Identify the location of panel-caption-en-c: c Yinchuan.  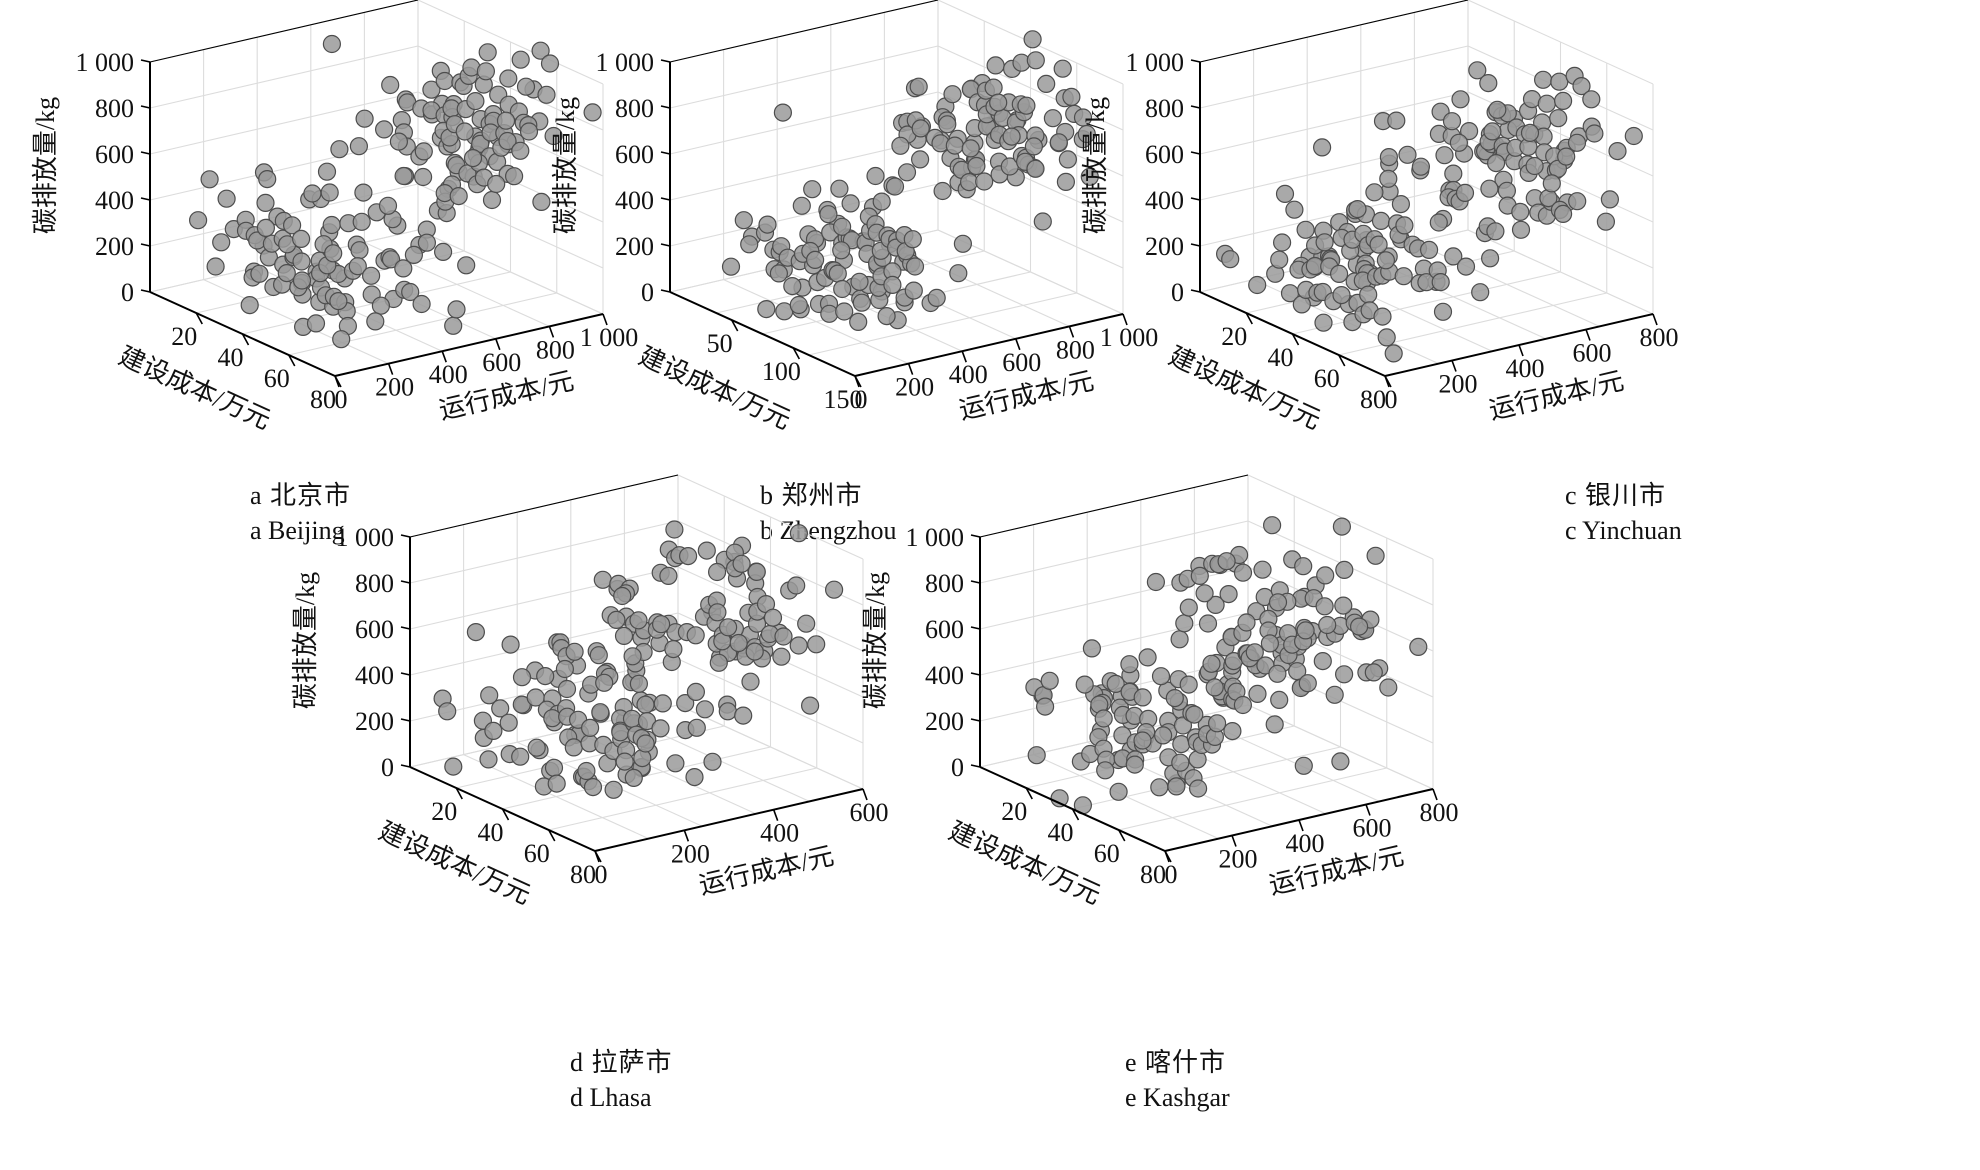
(1623, 531).